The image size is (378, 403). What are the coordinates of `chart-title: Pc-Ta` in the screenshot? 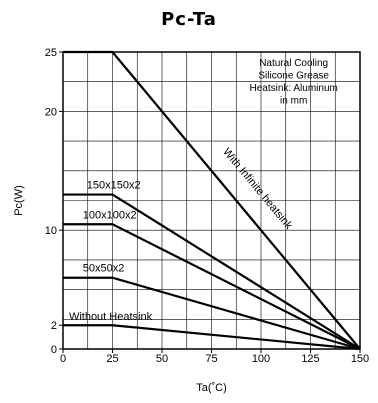 It's located at (189, 19).